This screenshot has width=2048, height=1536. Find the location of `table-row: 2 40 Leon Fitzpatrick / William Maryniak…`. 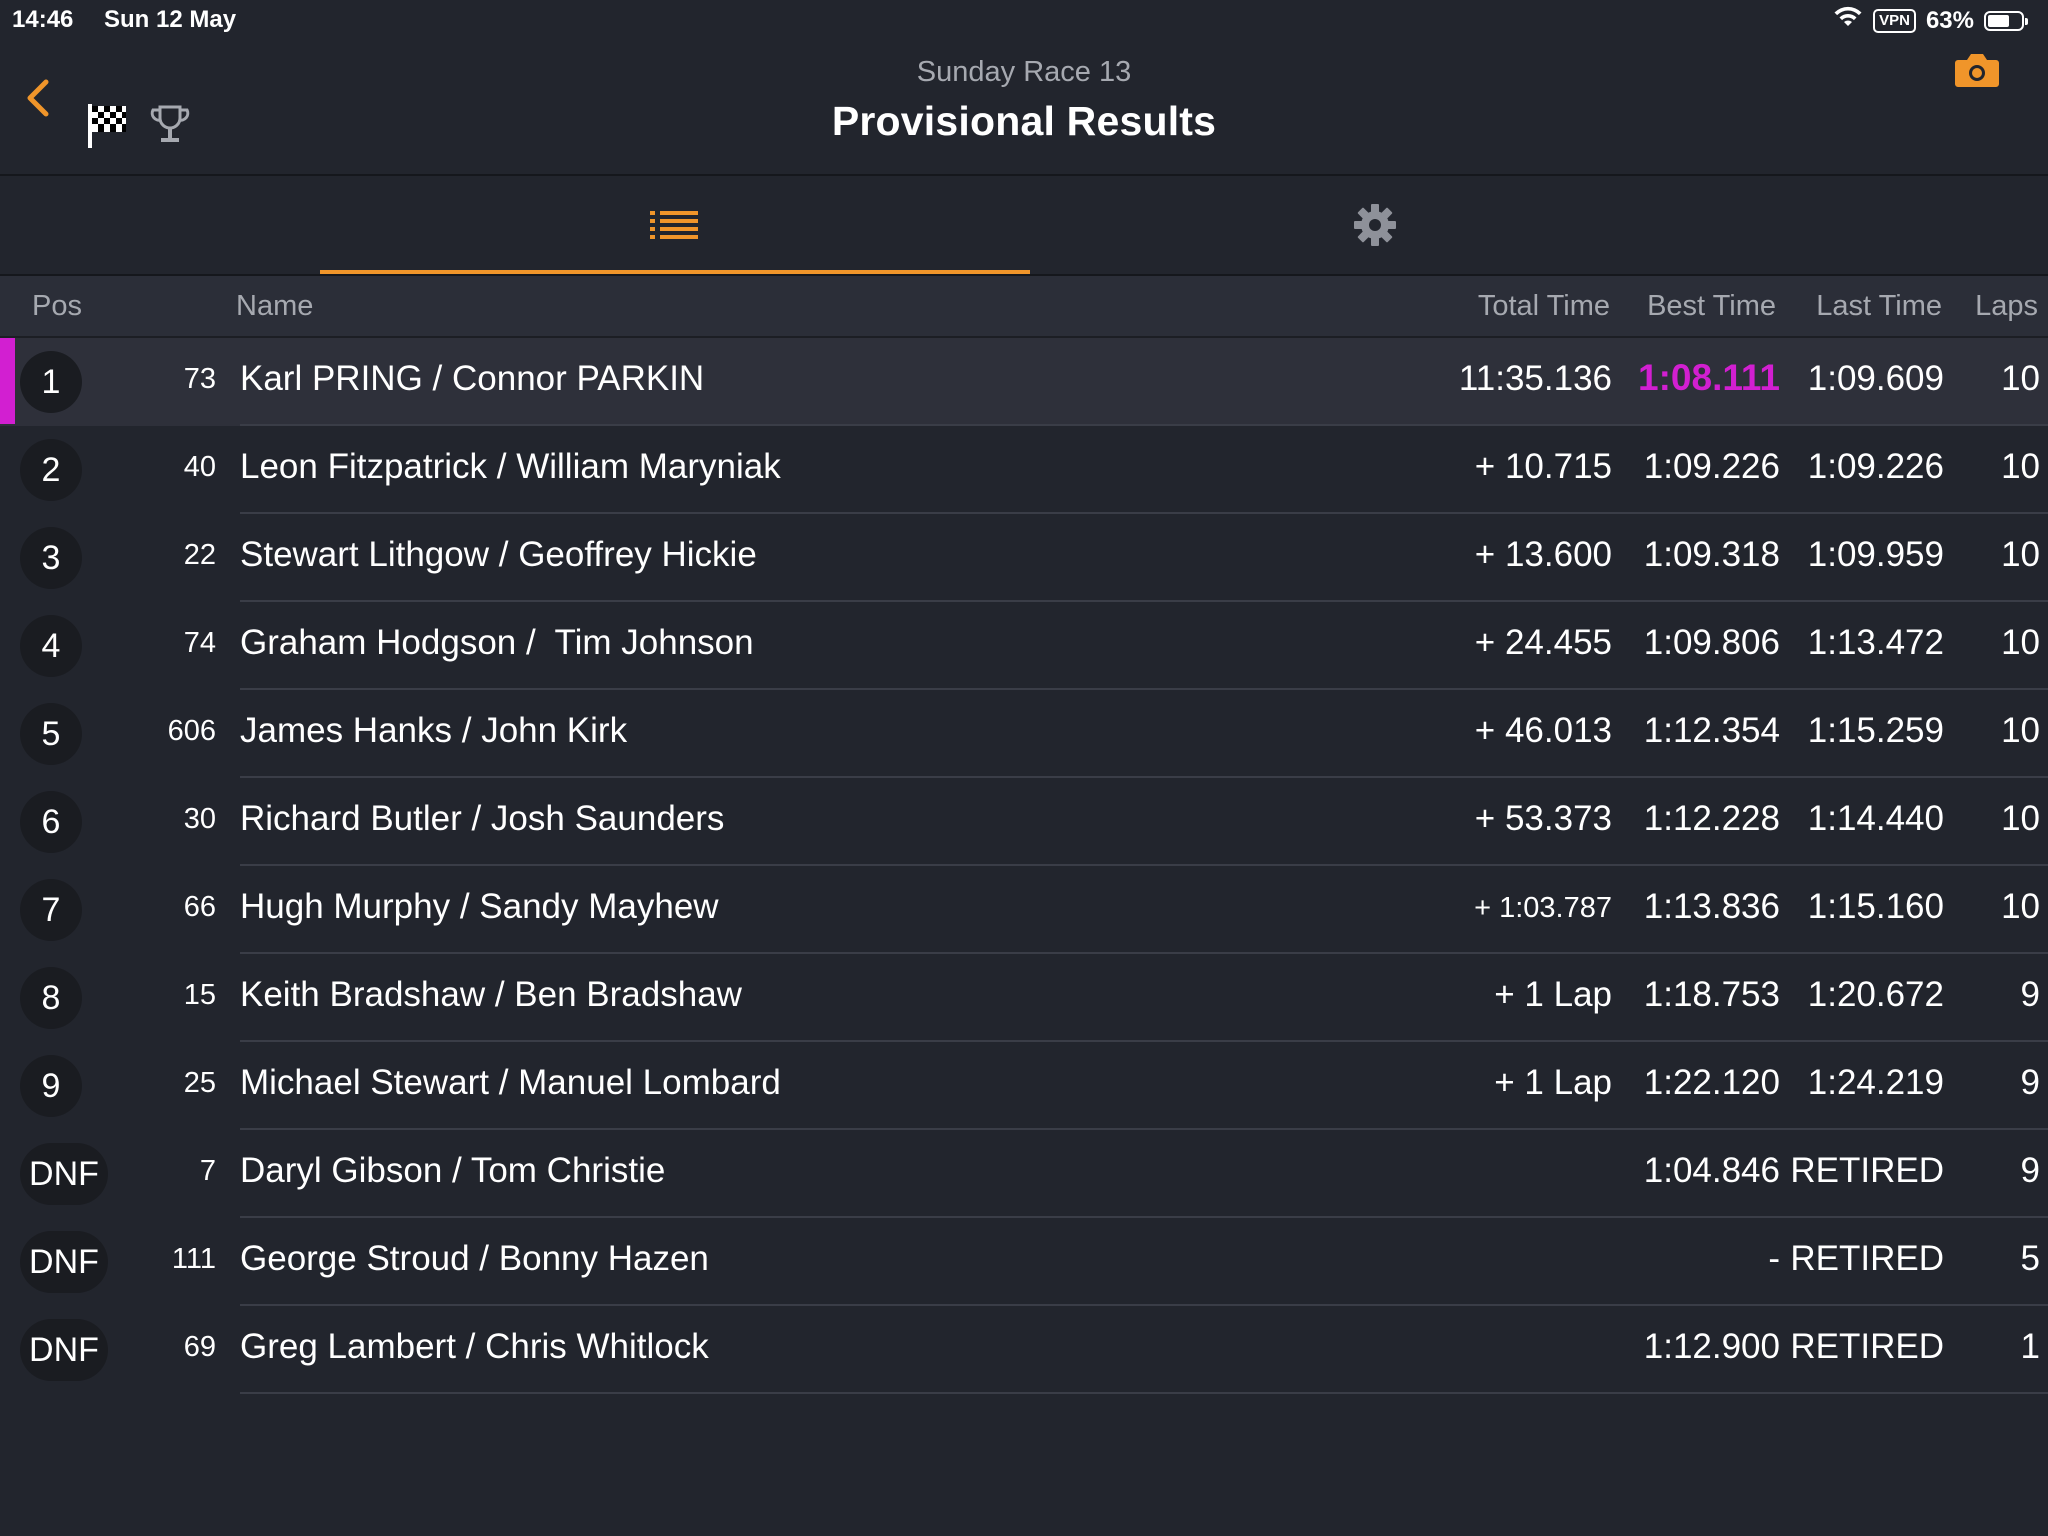

table-row: 2 40 Leon Fitzpatrick / William Maryniak… is located at coordinates (1024, 470).